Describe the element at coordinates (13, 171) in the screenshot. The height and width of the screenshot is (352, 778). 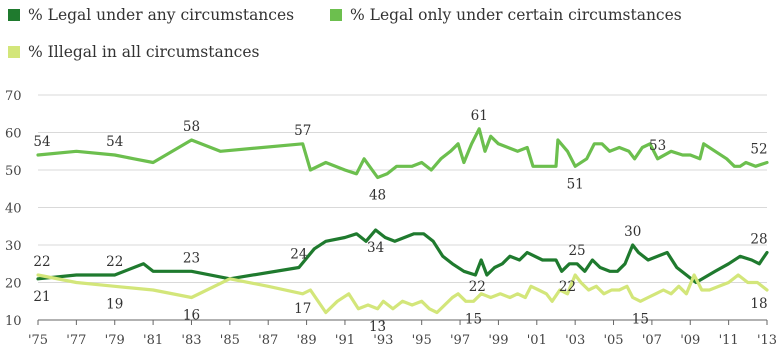
I see `y-tick-label: 50` at that location.